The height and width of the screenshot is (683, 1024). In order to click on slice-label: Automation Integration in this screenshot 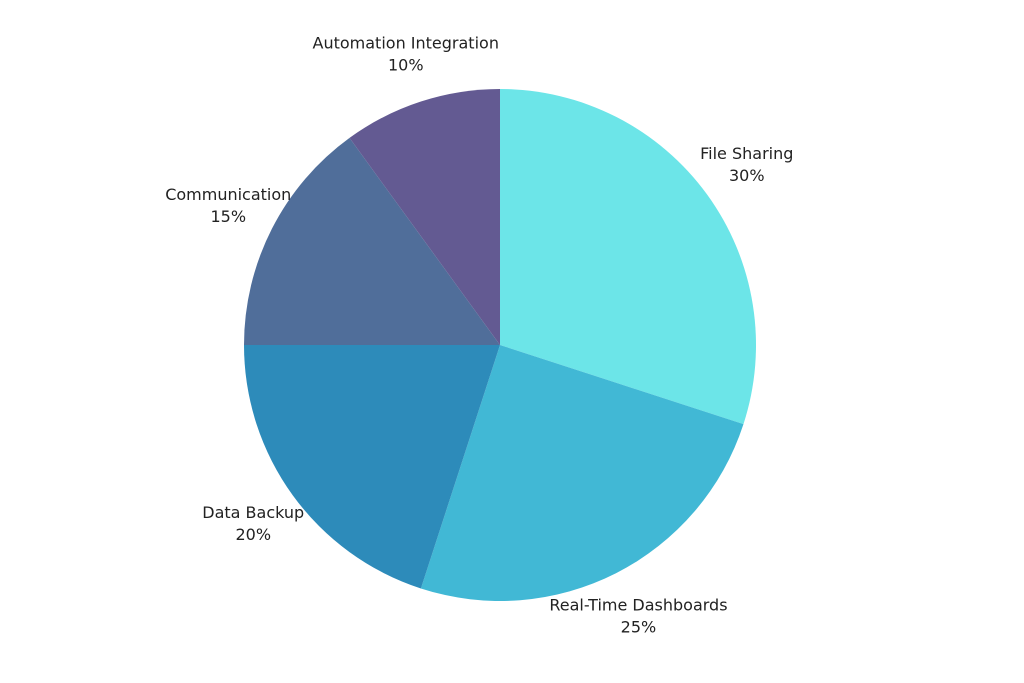, I will do `click(406, 42)`.